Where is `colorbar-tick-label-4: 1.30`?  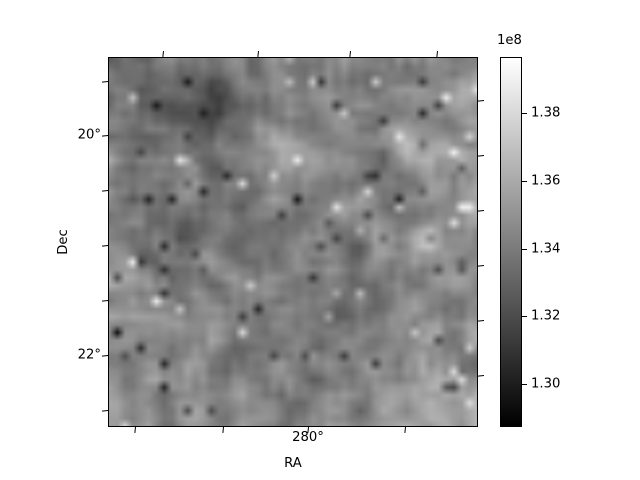
colorbar-tick-label-4: 1.30 is located at coordinates (546, 384).